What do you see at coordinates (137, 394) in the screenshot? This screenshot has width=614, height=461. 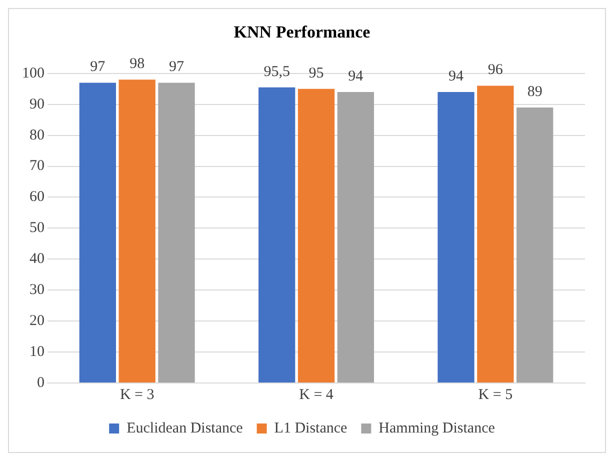 I see `x-tick-label: K = 3` at bounding box center [137, 394].